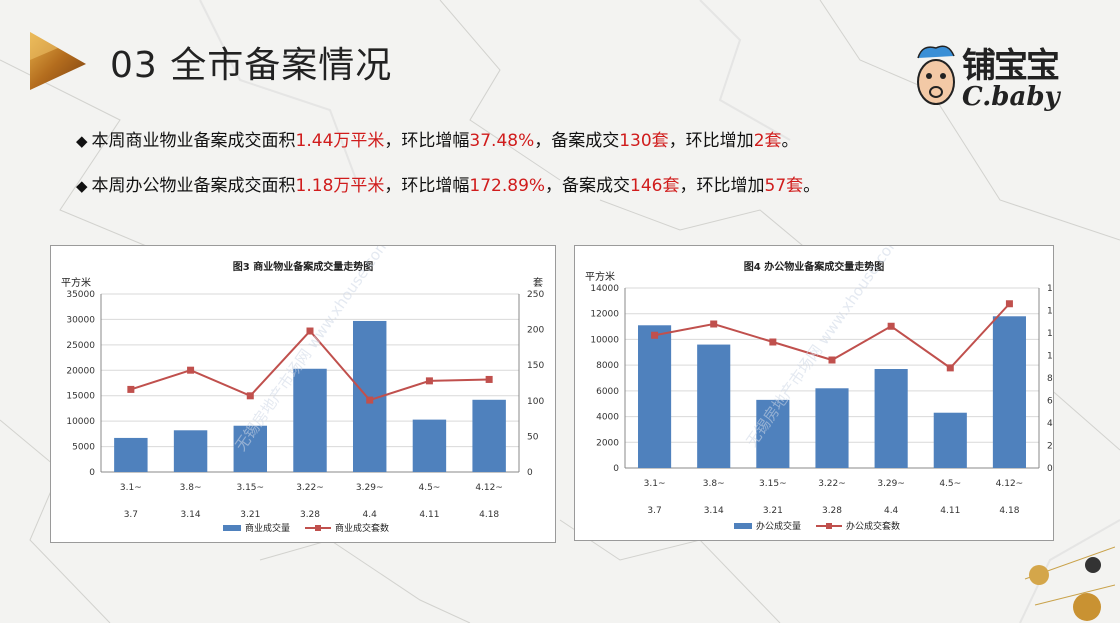  I want to click on legend-label: 商业成交套数, so click(362, 528).